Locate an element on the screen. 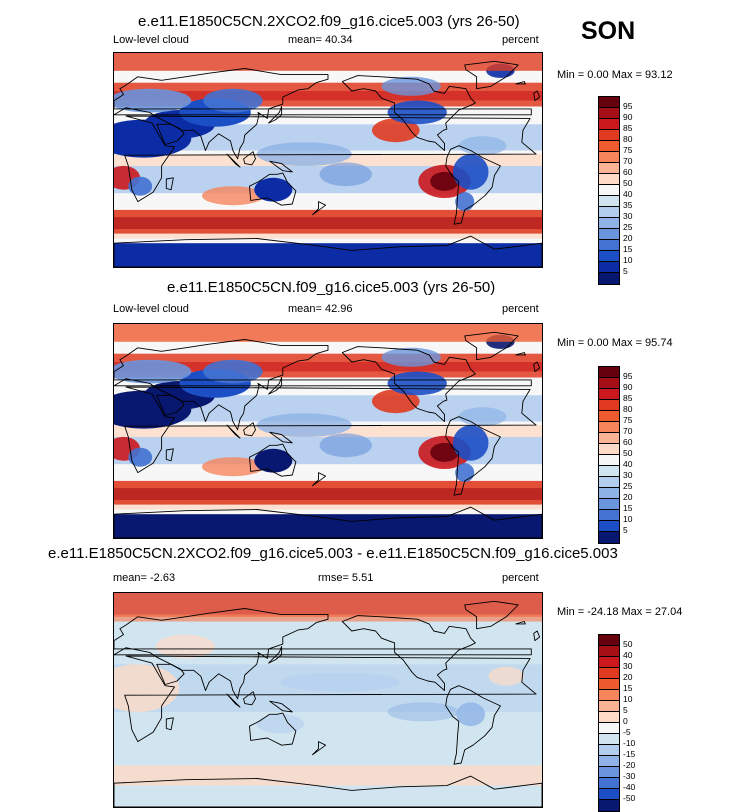 This screenshot has width=733, height=812. colorbar-tick-label: -50 is located at coordinates (629, 798).